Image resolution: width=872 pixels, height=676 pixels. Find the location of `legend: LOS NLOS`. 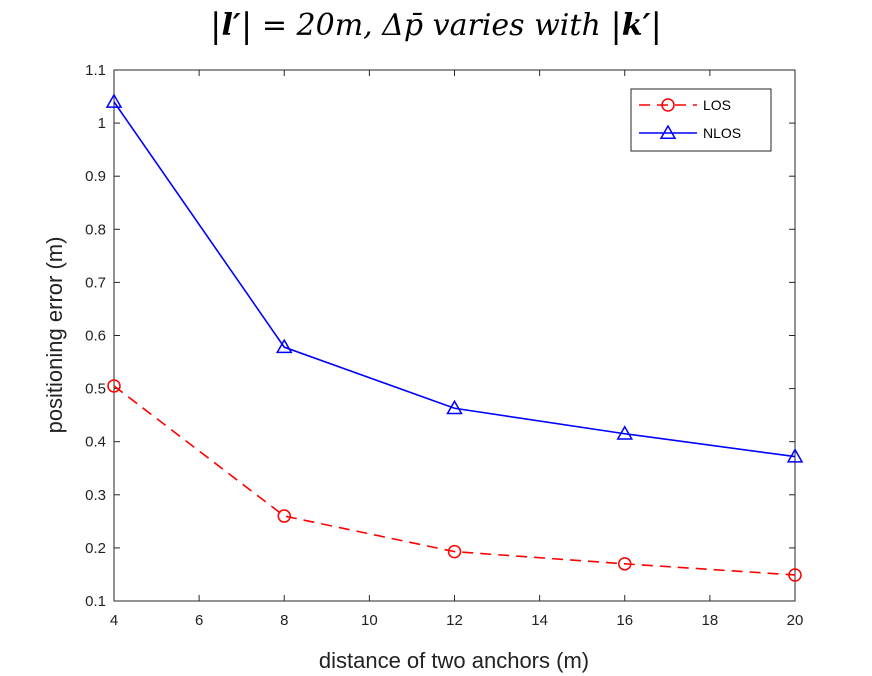

legend: LOS NLOS is located at coordinates (701, 120).